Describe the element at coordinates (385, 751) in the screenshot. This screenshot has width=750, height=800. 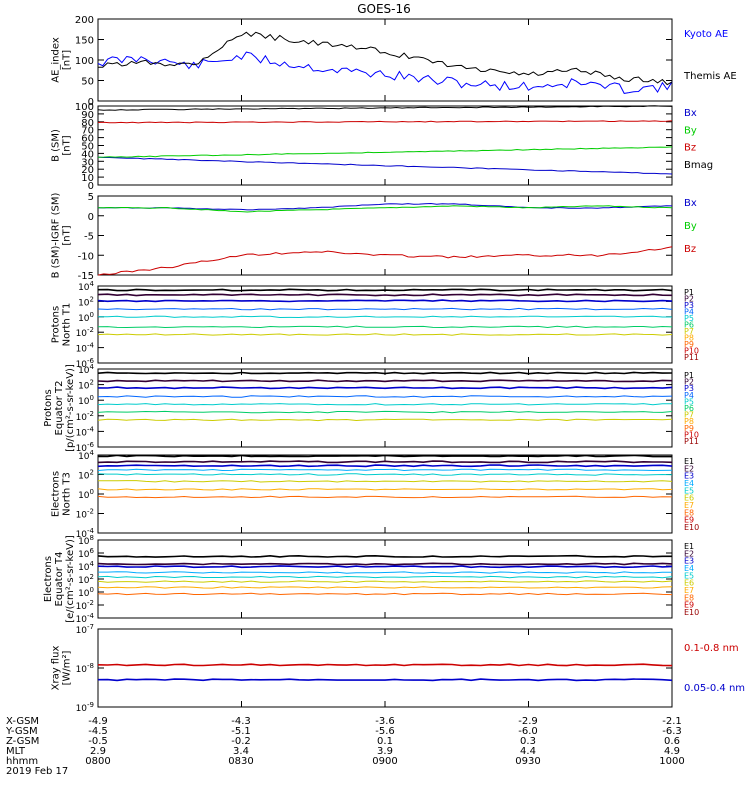
I see `footer-value: 3.9` at that location.